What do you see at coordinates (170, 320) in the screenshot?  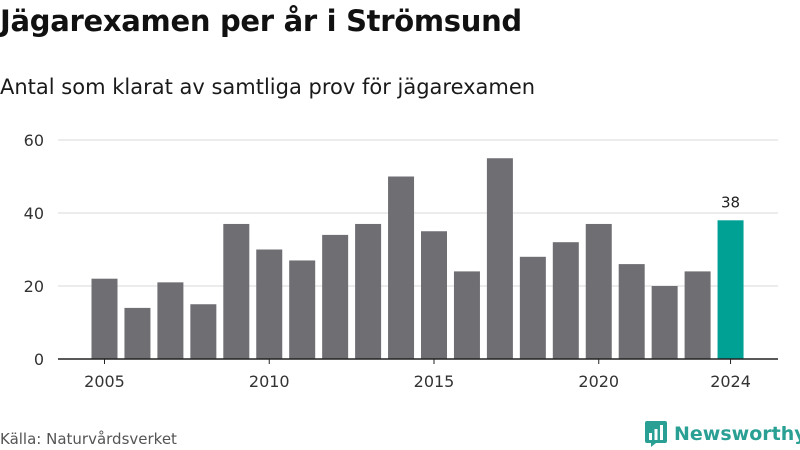 I see `bar-2007` at bounding box center [170, 320].